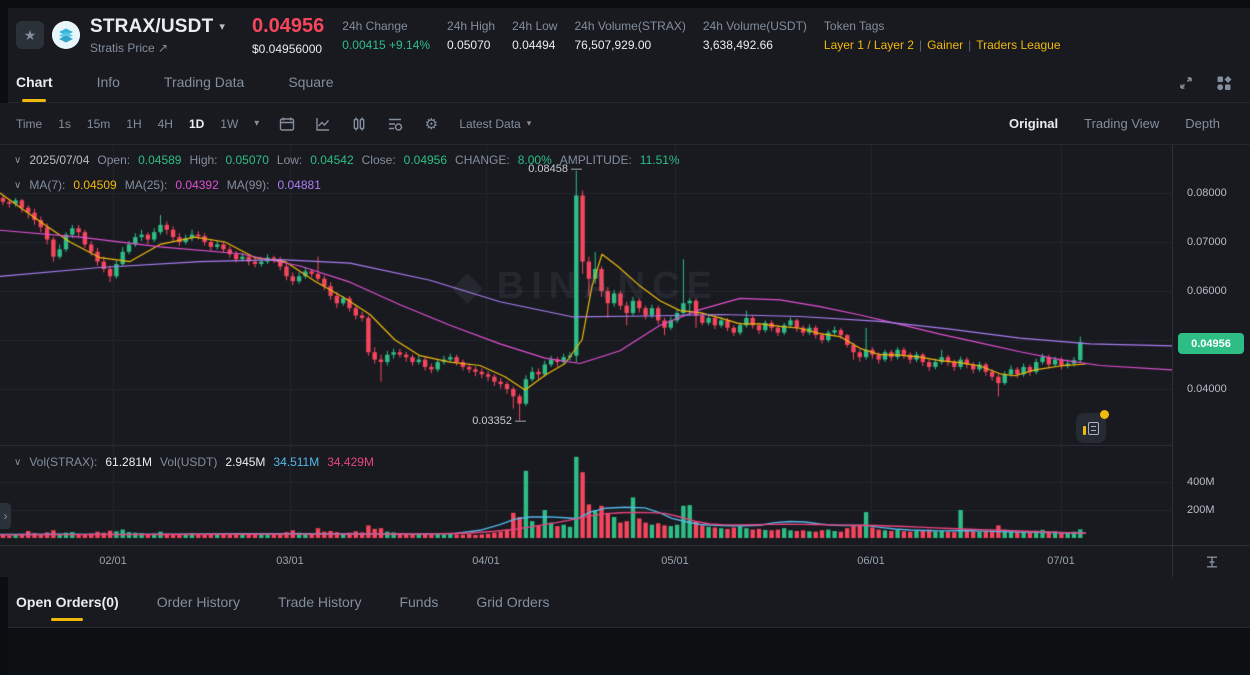 The width and height of the screenshot is (1250, 675). I want to click on view-mode-tradingview: Trading View, so click(1122, 123).